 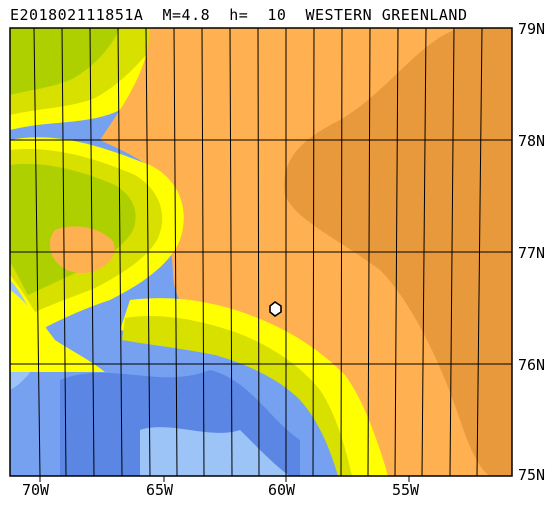 What do you see at coordinates (215, 451) in the screenshot?
I see `shelf-layer-south` at bounding box center [215, 451].